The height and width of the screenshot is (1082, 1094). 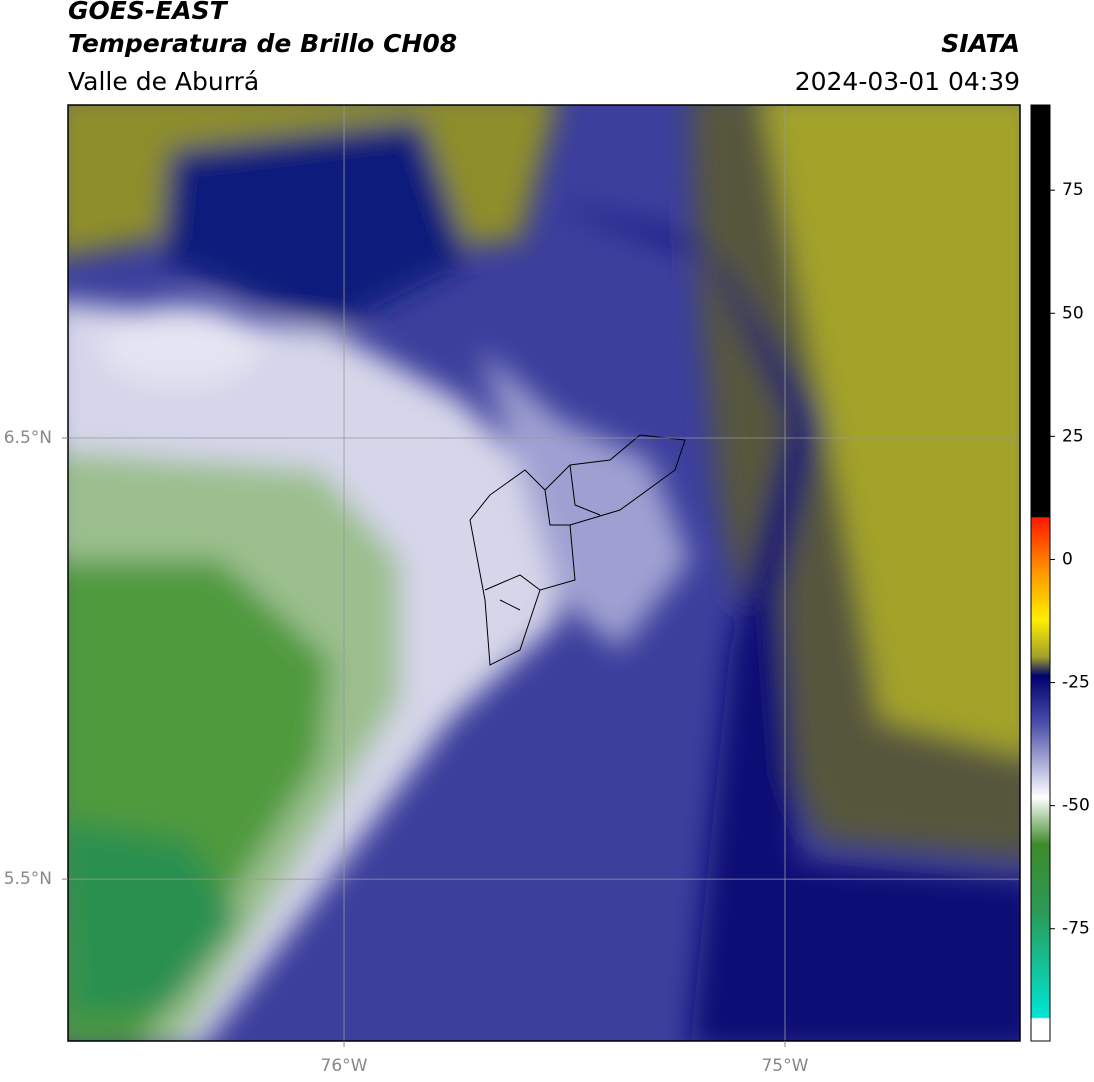 I want to click on datetime: 2024-03-01 04:39, so click(x=907, y=81).